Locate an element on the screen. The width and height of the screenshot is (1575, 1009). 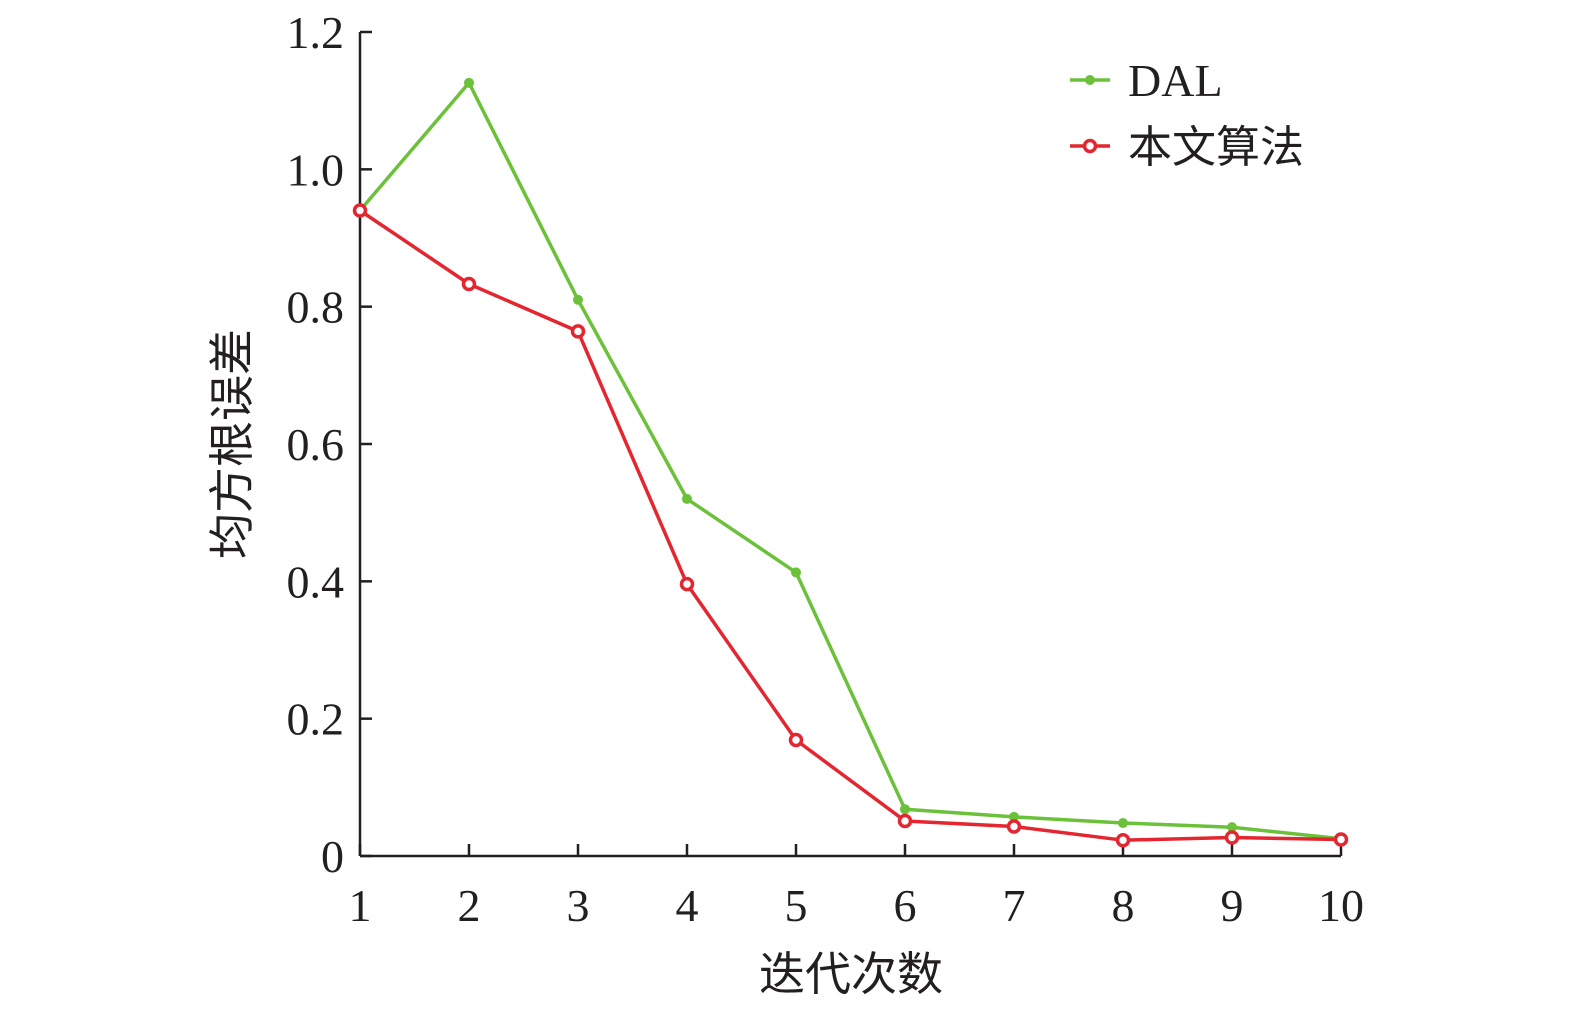
legend-item: DAL is located at coordinates (1146, 80).